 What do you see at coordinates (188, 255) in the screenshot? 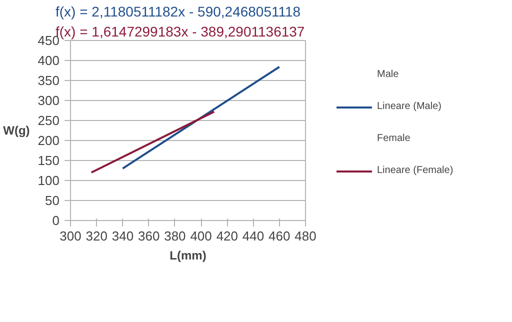
I see `x-axis-title: L(mm)` at bounding box center [188, 255].